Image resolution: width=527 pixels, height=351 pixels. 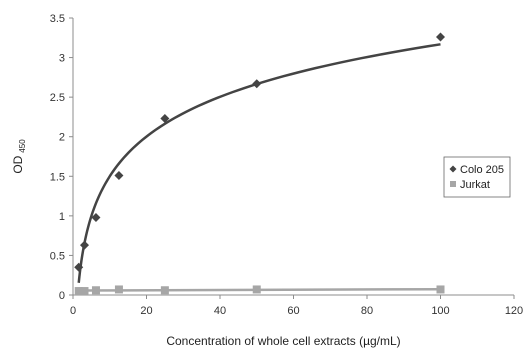 I want to click on x-axis-ticks: 0 20 40 60 80 100 120, so click(x=296, y=306).